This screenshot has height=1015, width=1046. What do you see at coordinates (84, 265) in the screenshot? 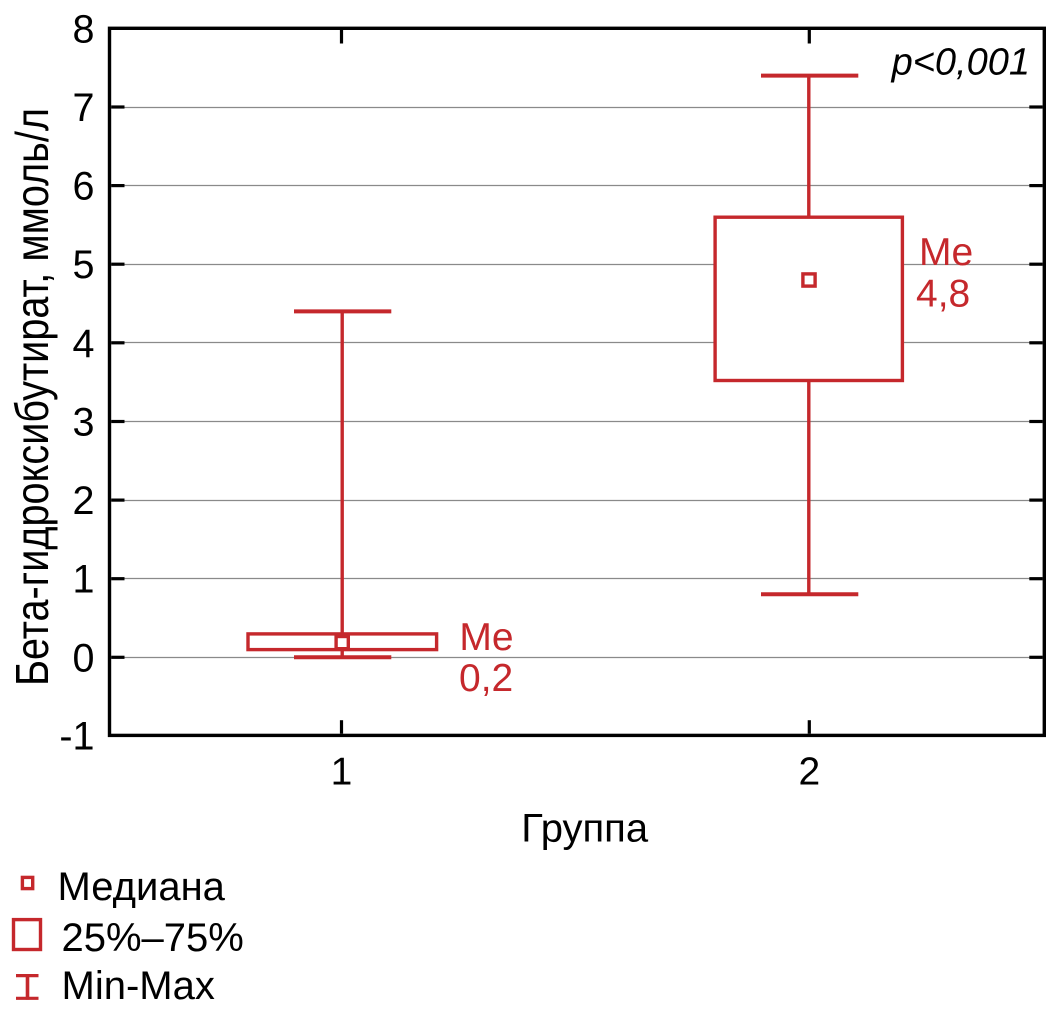
I see `svg-text: 5` at bounding box center [84, 265].